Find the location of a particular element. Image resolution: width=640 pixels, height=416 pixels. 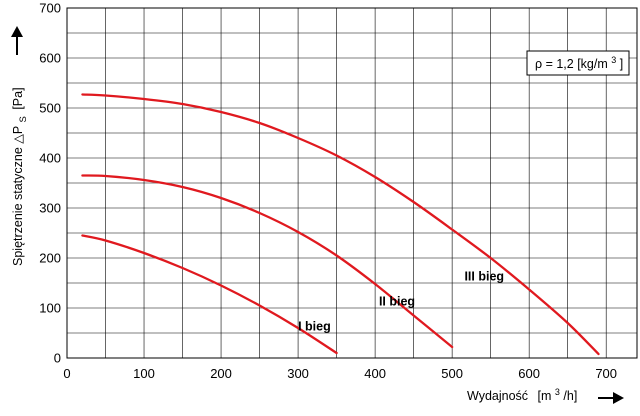

density-note-text: ρ = 1,2 [kg/m 3 ] is located at coordinates (579, 61).